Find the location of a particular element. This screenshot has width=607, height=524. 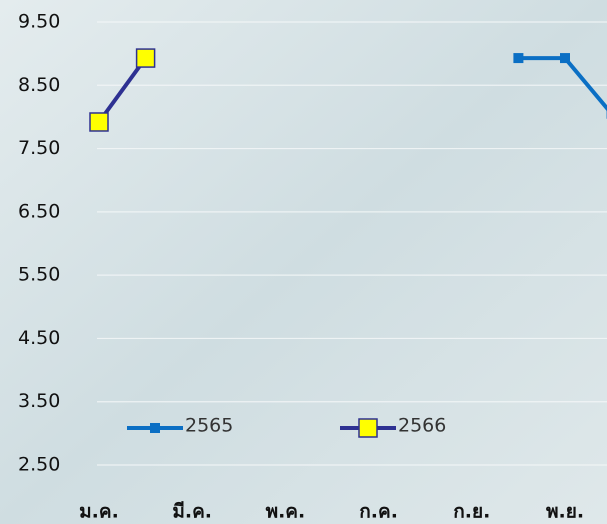

x-tick-label: พ.ย. is located at coordinates (565, 512).